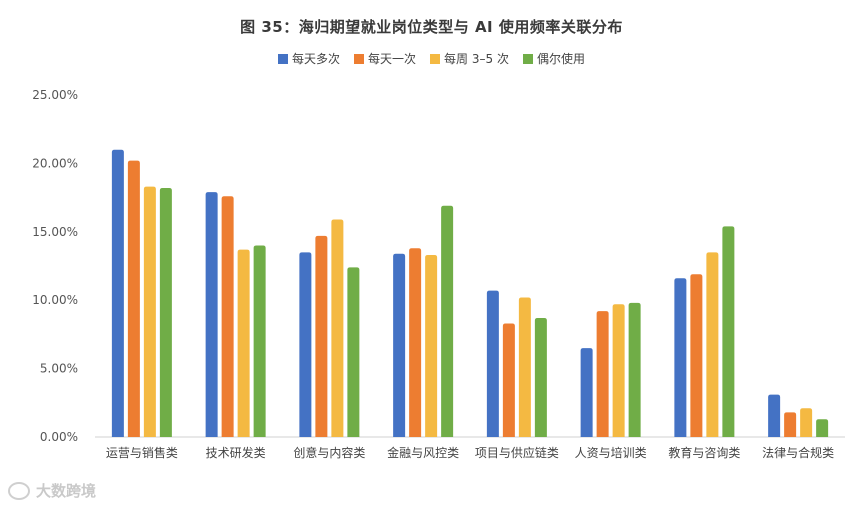 The height and width of the screenshot is (508, 863). I want to click on x-tick-label: 运营与销售类, so click(142, 452).